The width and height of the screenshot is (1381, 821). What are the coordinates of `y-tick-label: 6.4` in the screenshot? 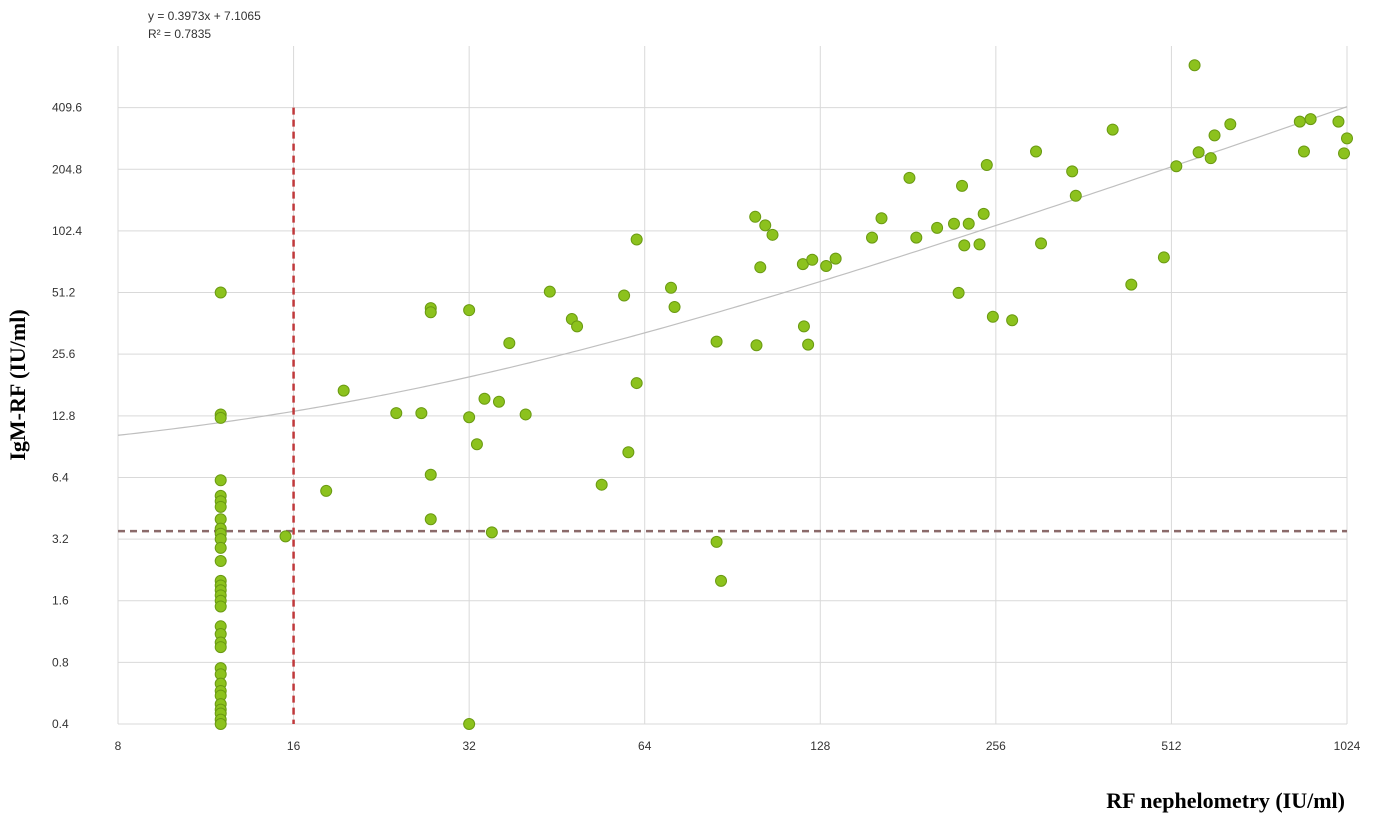 It's located at (60, 477).